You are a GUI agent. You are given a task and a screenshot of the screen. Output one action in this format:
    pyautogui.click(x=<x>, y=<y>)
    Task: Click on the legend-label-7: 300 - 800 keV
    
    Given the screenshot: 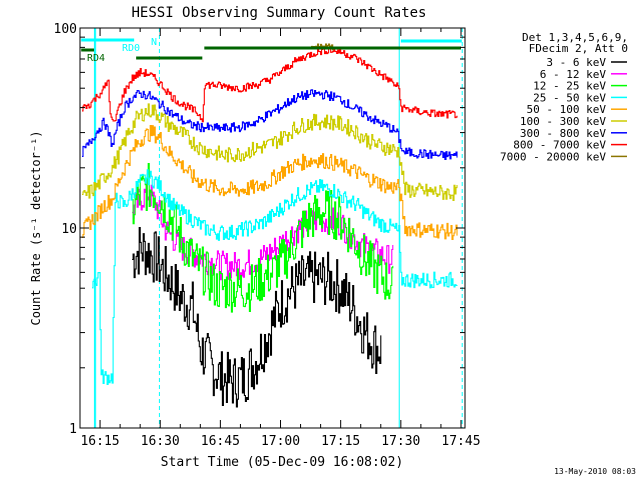 What is the action you would take?
    pyautogui.click(x=563, y=133)
    